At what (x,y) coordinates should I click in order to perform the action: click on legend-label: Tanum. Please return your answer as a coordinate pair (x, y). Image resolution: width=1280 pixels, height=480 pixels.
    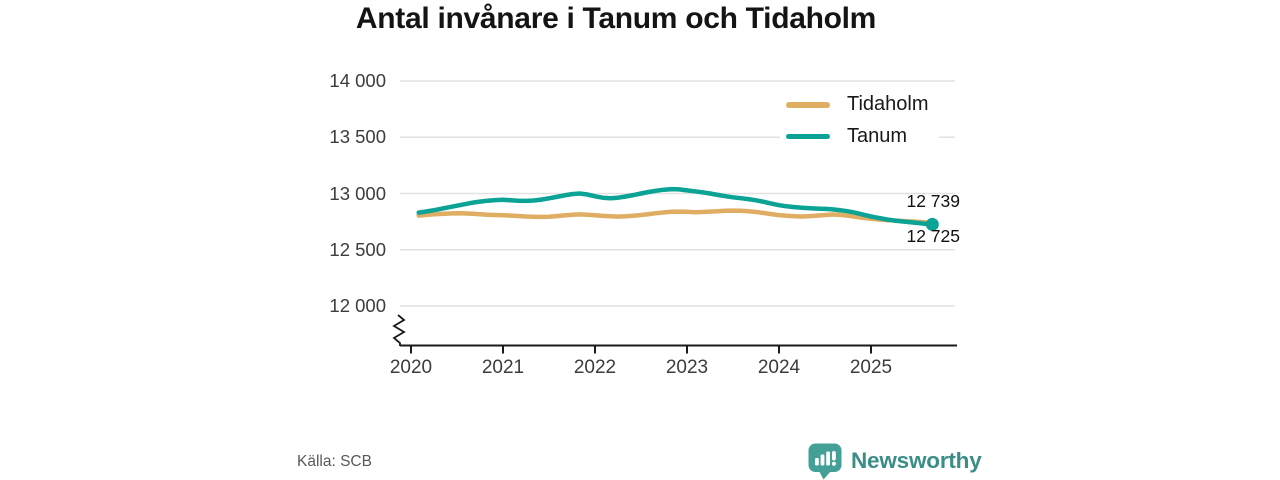
    Looking at the image, I should click on (877, 135).